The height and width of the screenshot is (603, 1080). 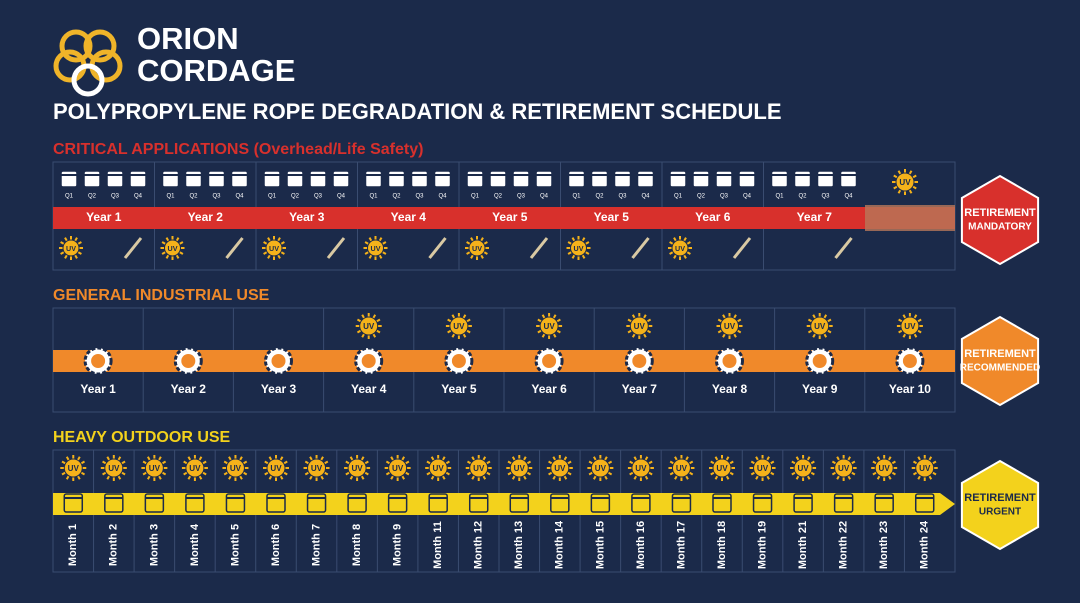 I want to click on period-label: Year 2, so click(x=206, y=217).